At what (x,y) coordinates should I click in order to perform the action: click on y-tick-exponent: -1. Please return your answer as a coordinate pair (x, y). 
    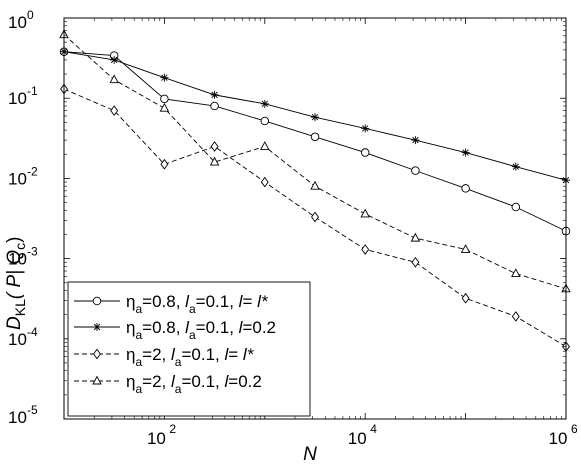
    Looking at the image, I should click on (32, 91).